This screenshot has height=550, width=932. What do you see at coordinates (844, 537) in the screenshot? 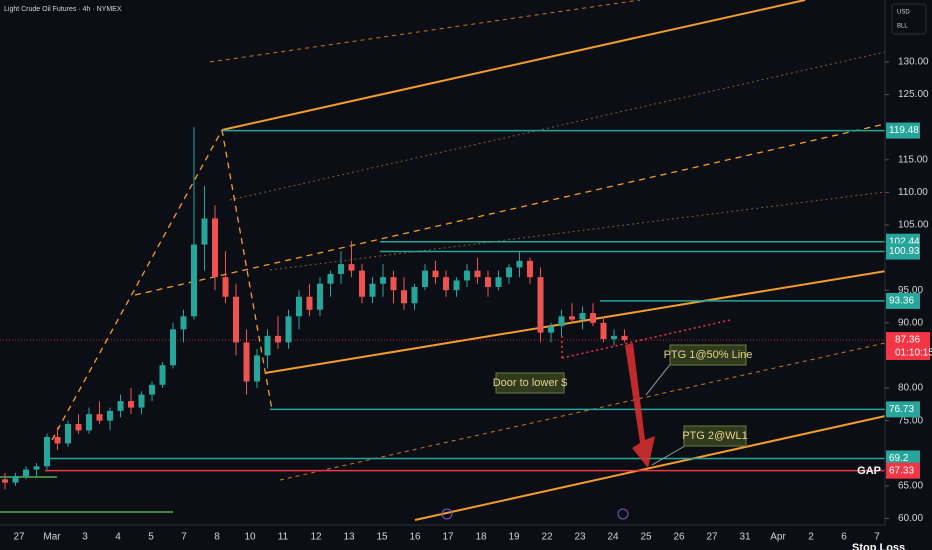
I see `x-tick-label: 6` at bounding box center [844, 537].